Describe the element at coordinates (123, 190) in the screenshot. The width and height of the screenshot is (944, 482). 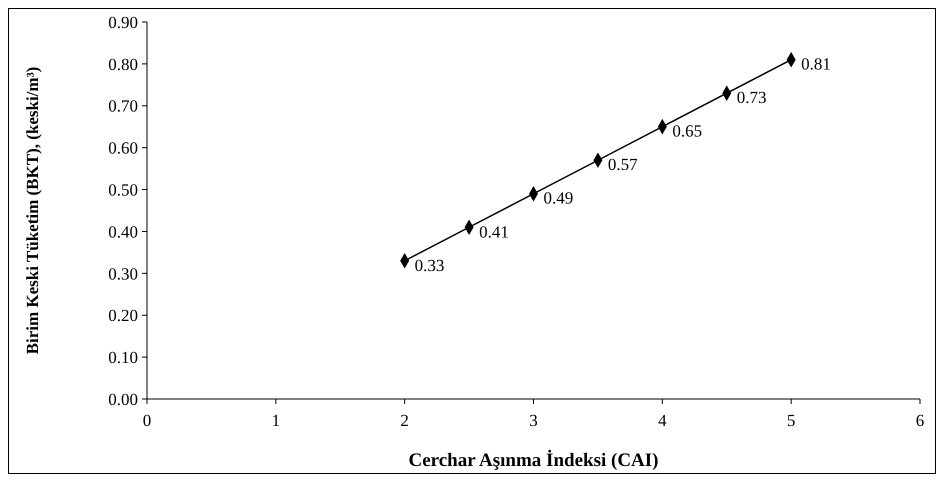
I see `y-tick-label: 0.50` at that location.